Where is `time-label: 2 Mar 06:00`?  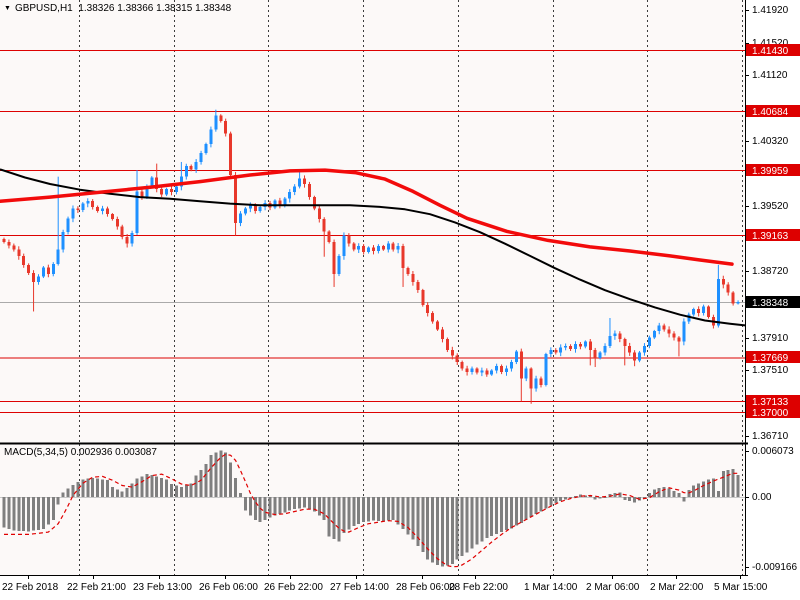
time-label: 2 Mar 06:00 is located at coordinates (613, 587).